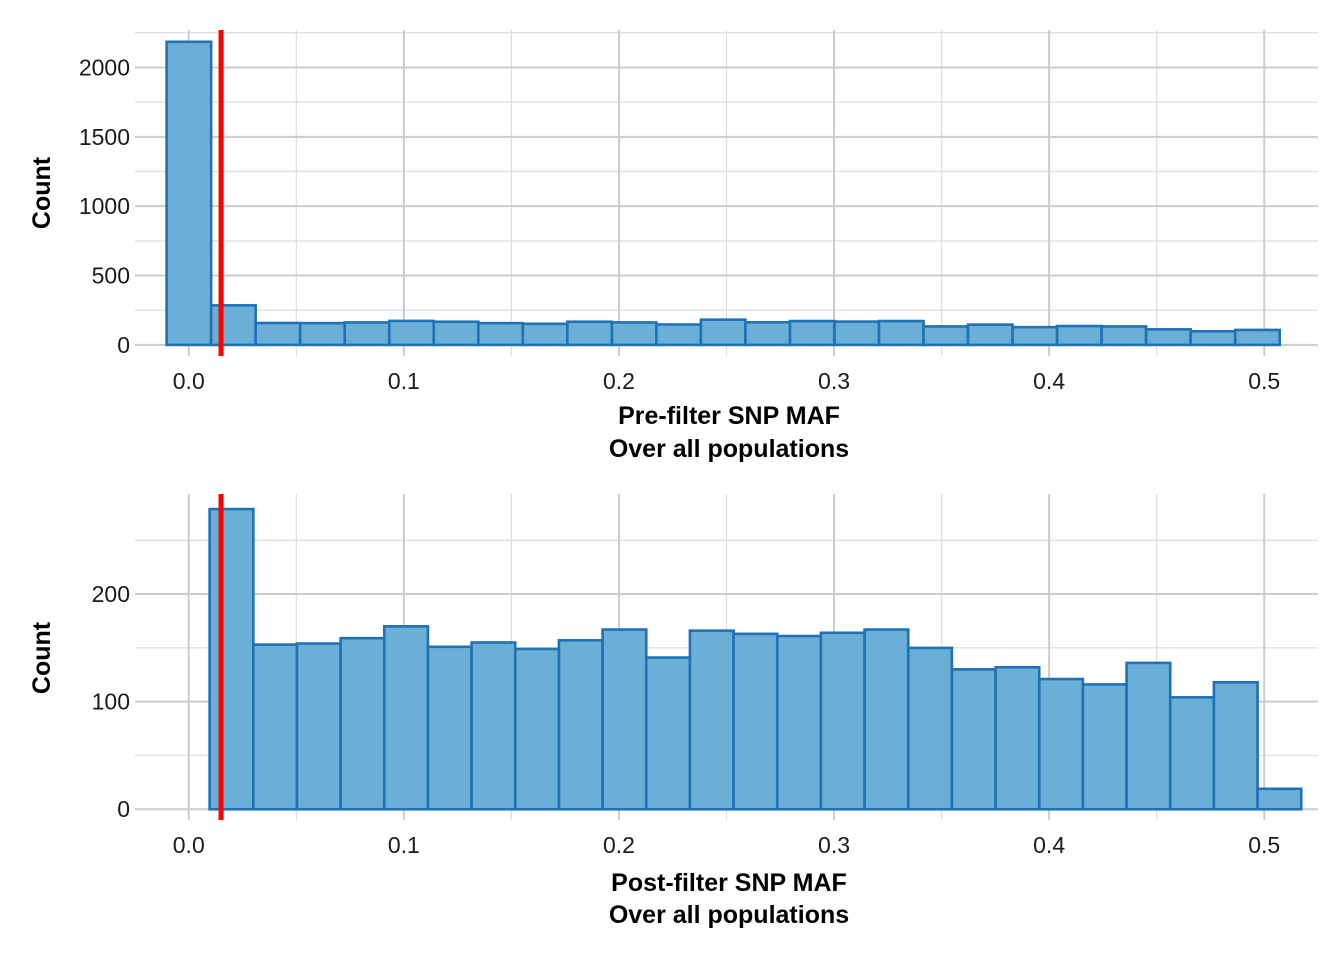 This screenshot has width=1344, height=960. I want to click on pre-filter-y-tick-label: 1500, so click(104, 137).